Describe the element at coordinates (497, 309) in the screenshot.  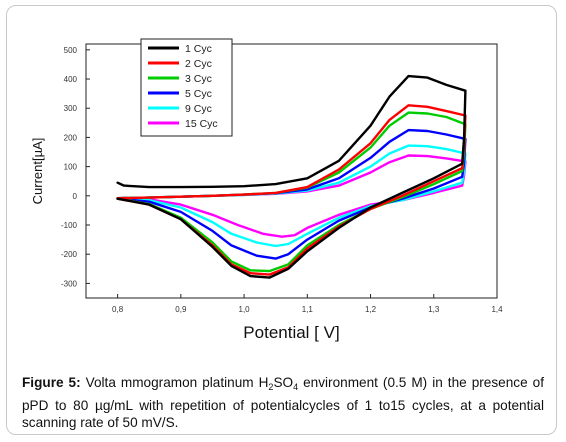
I see `x-tick-label: 1,4` at that location.